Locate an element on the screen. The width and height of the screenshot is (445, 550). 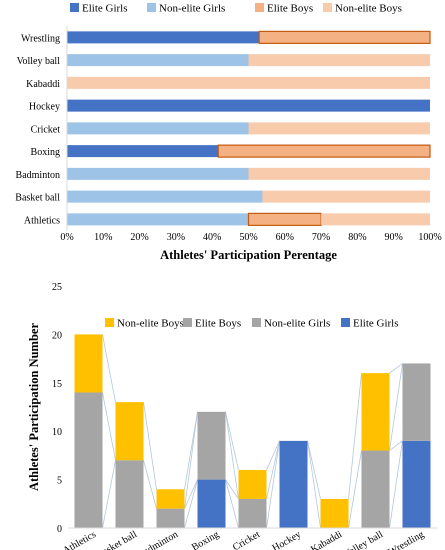
bar-basket-ball-non-elite-girls is located at coordinates (165, 196).